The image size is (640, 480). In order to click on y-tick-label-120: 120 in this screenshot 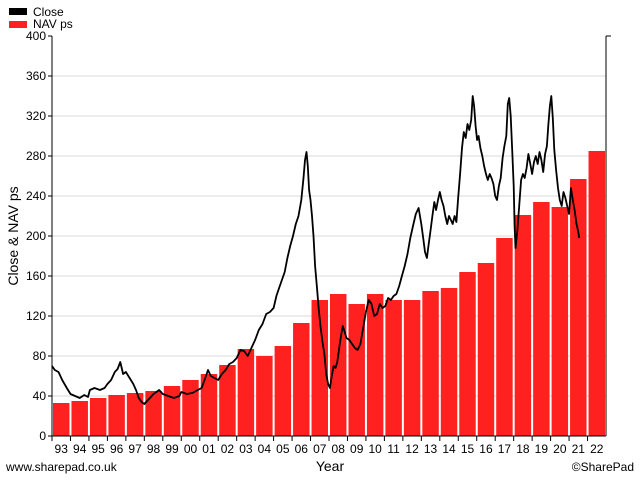, I will do `click(36, 316)`.